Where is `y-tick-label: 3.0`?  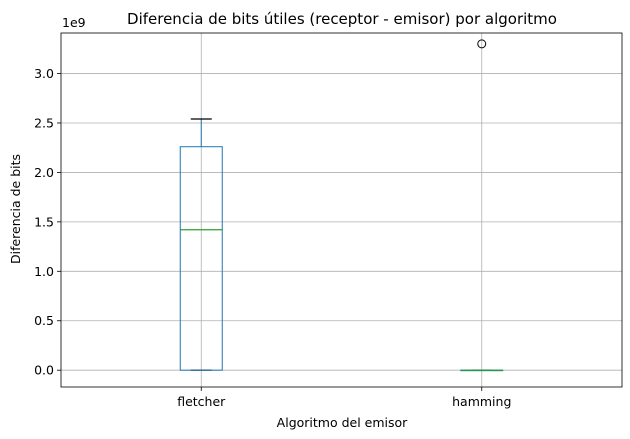 y-tick-label: 3.0 is located at coordinates (44, 73).